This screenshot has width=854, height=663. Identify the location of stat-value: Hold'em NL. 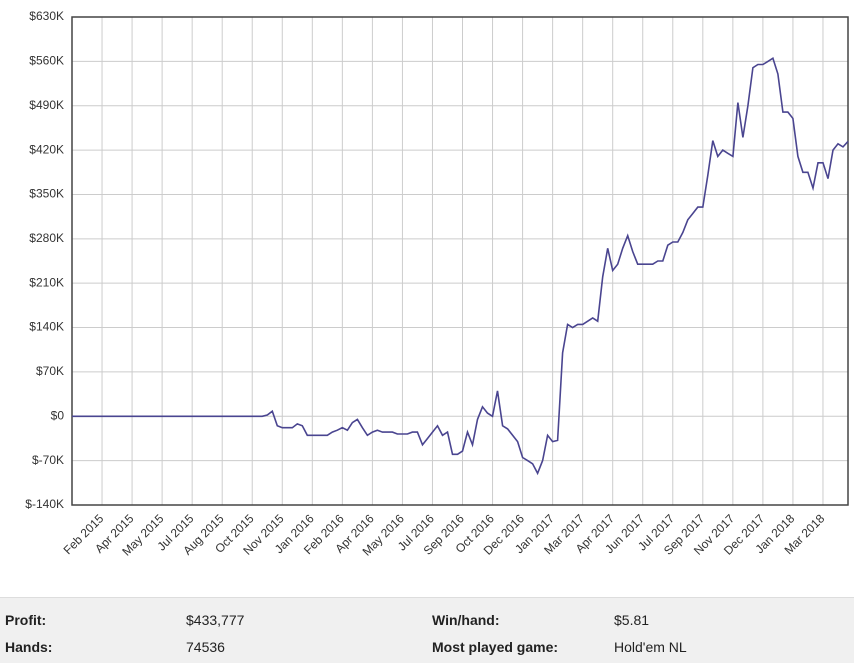
(650, 647).